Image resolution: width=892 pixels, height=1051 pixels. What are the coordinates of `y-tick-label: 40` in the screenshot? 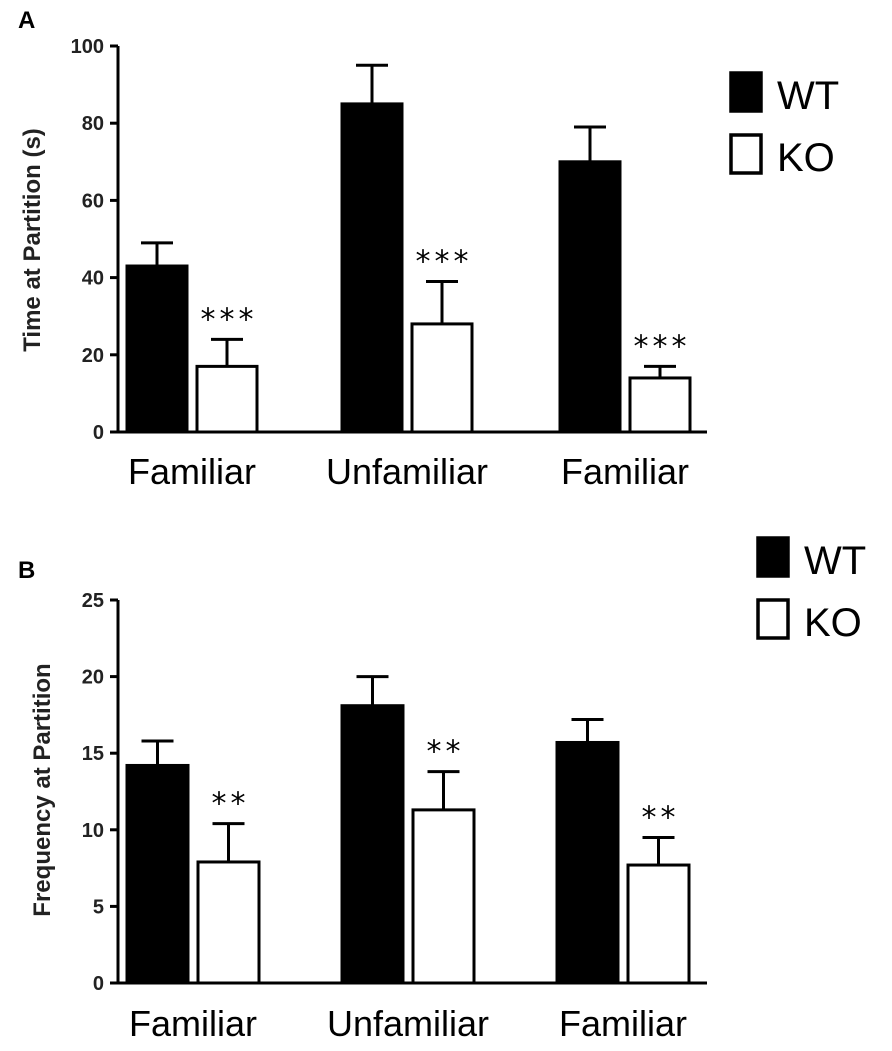 It's located at (93, 279).